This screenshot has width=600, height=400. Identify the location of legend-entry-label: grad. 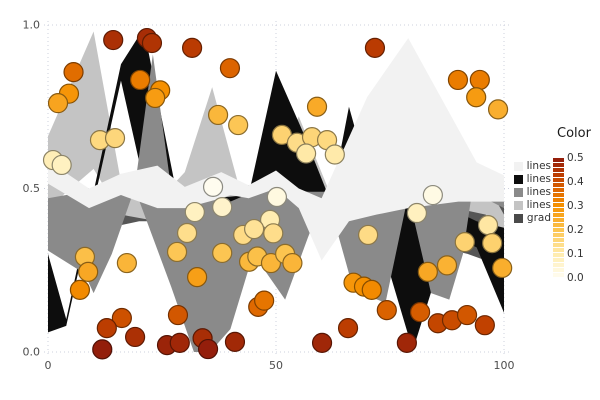
(538, 218).